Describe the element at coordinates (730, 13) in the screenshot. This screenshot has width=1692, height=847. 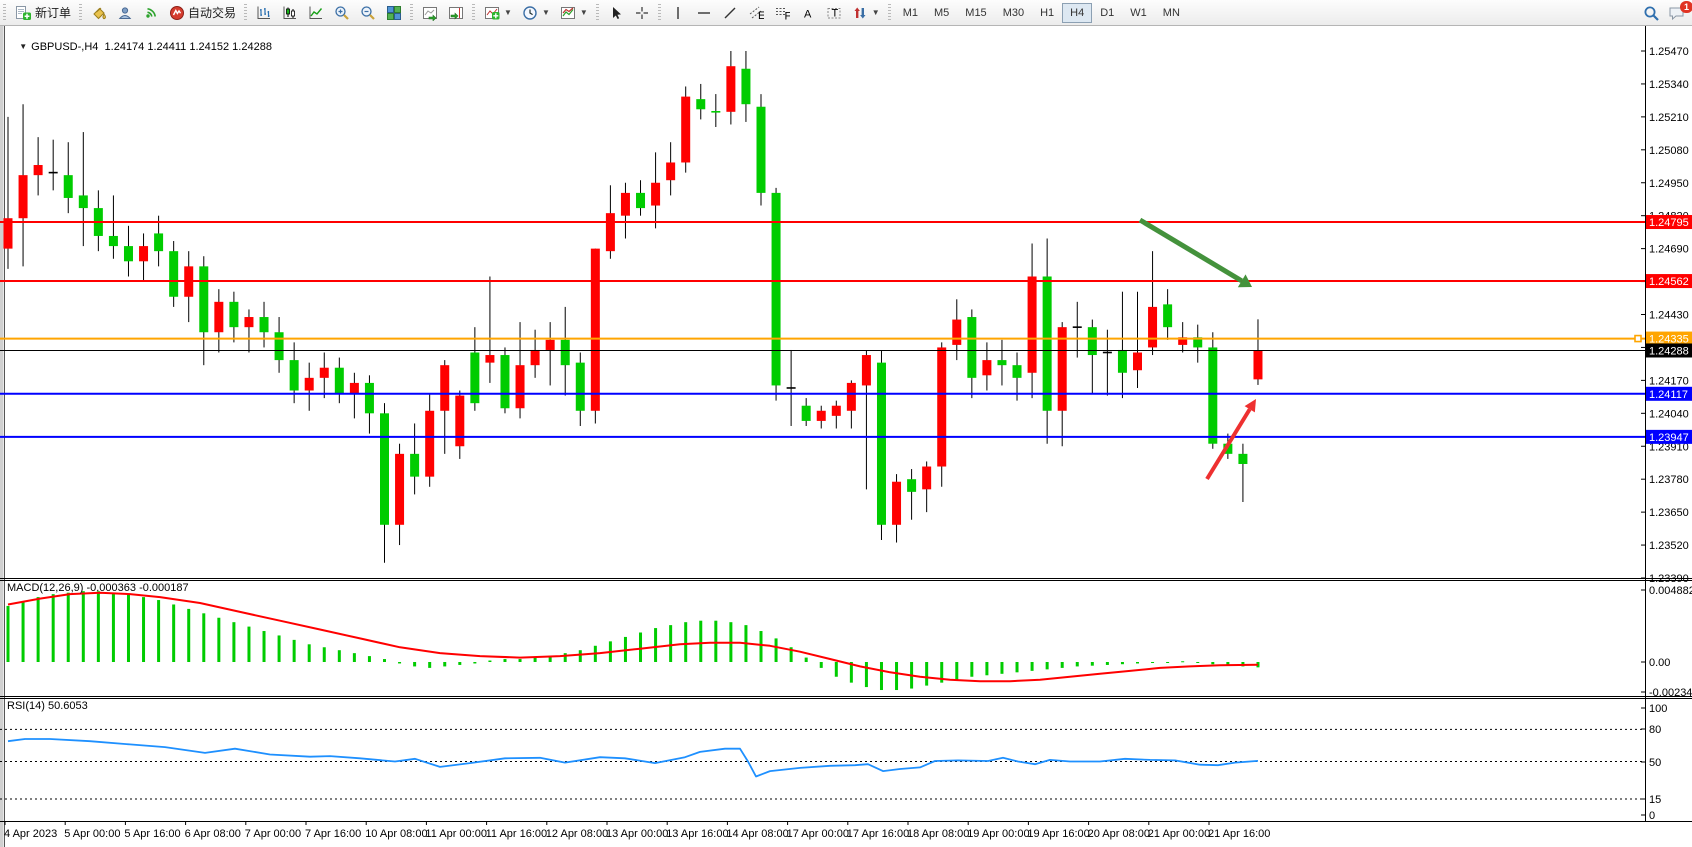
I see `trendline-button` at that location.